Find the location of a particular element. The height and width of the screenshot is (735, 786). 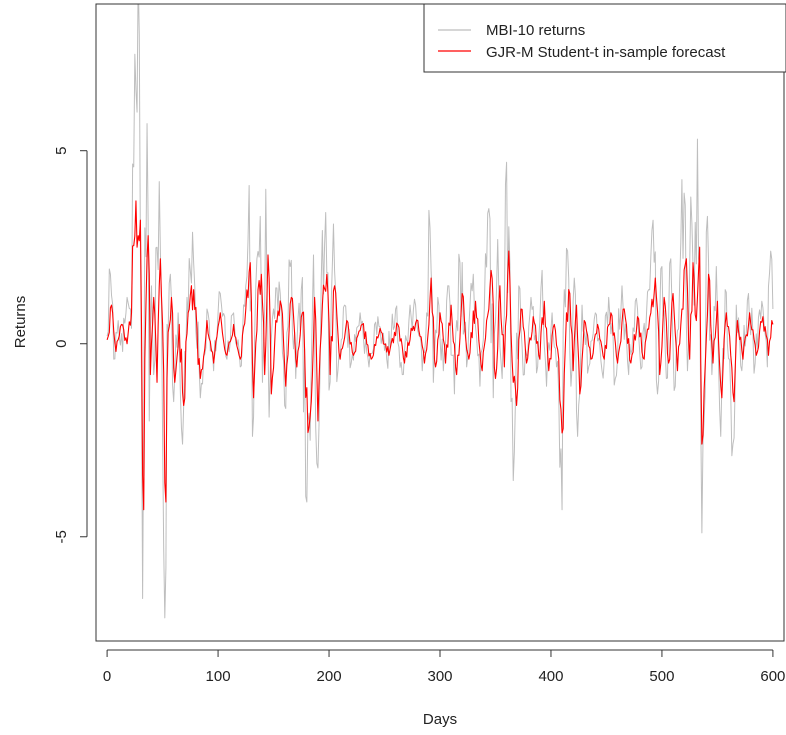

legend-box is located at coordinates (604, 38).